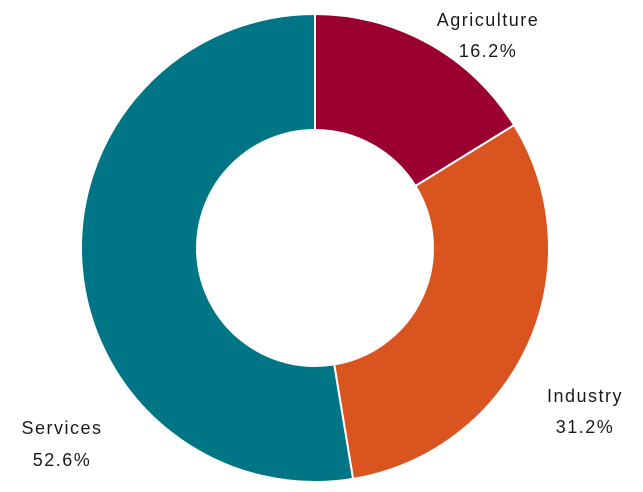 Image resolution: width=643 pixels, height=492 pixels. I want to click on label-services-name: Services, so click(61, 428).